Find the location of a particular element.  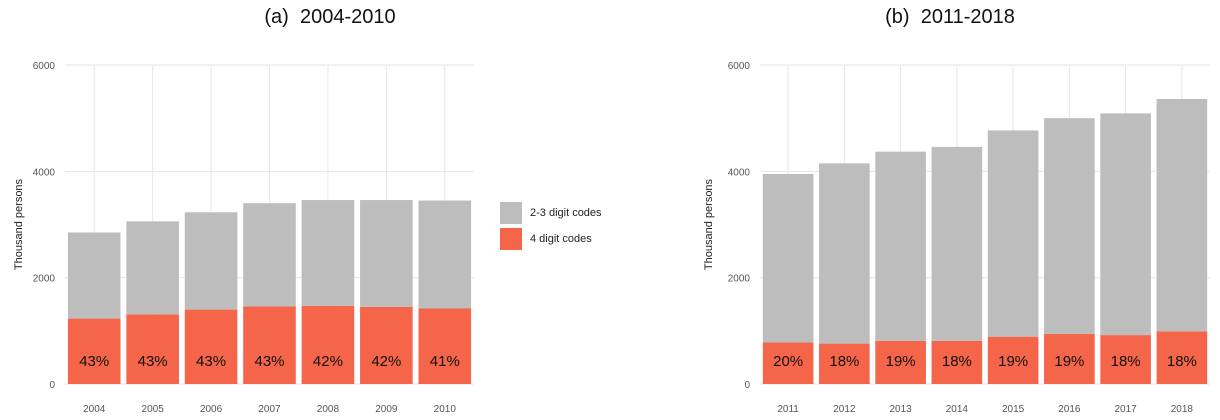

x-tick-label: 2007 is located at coordinates (269, 409).